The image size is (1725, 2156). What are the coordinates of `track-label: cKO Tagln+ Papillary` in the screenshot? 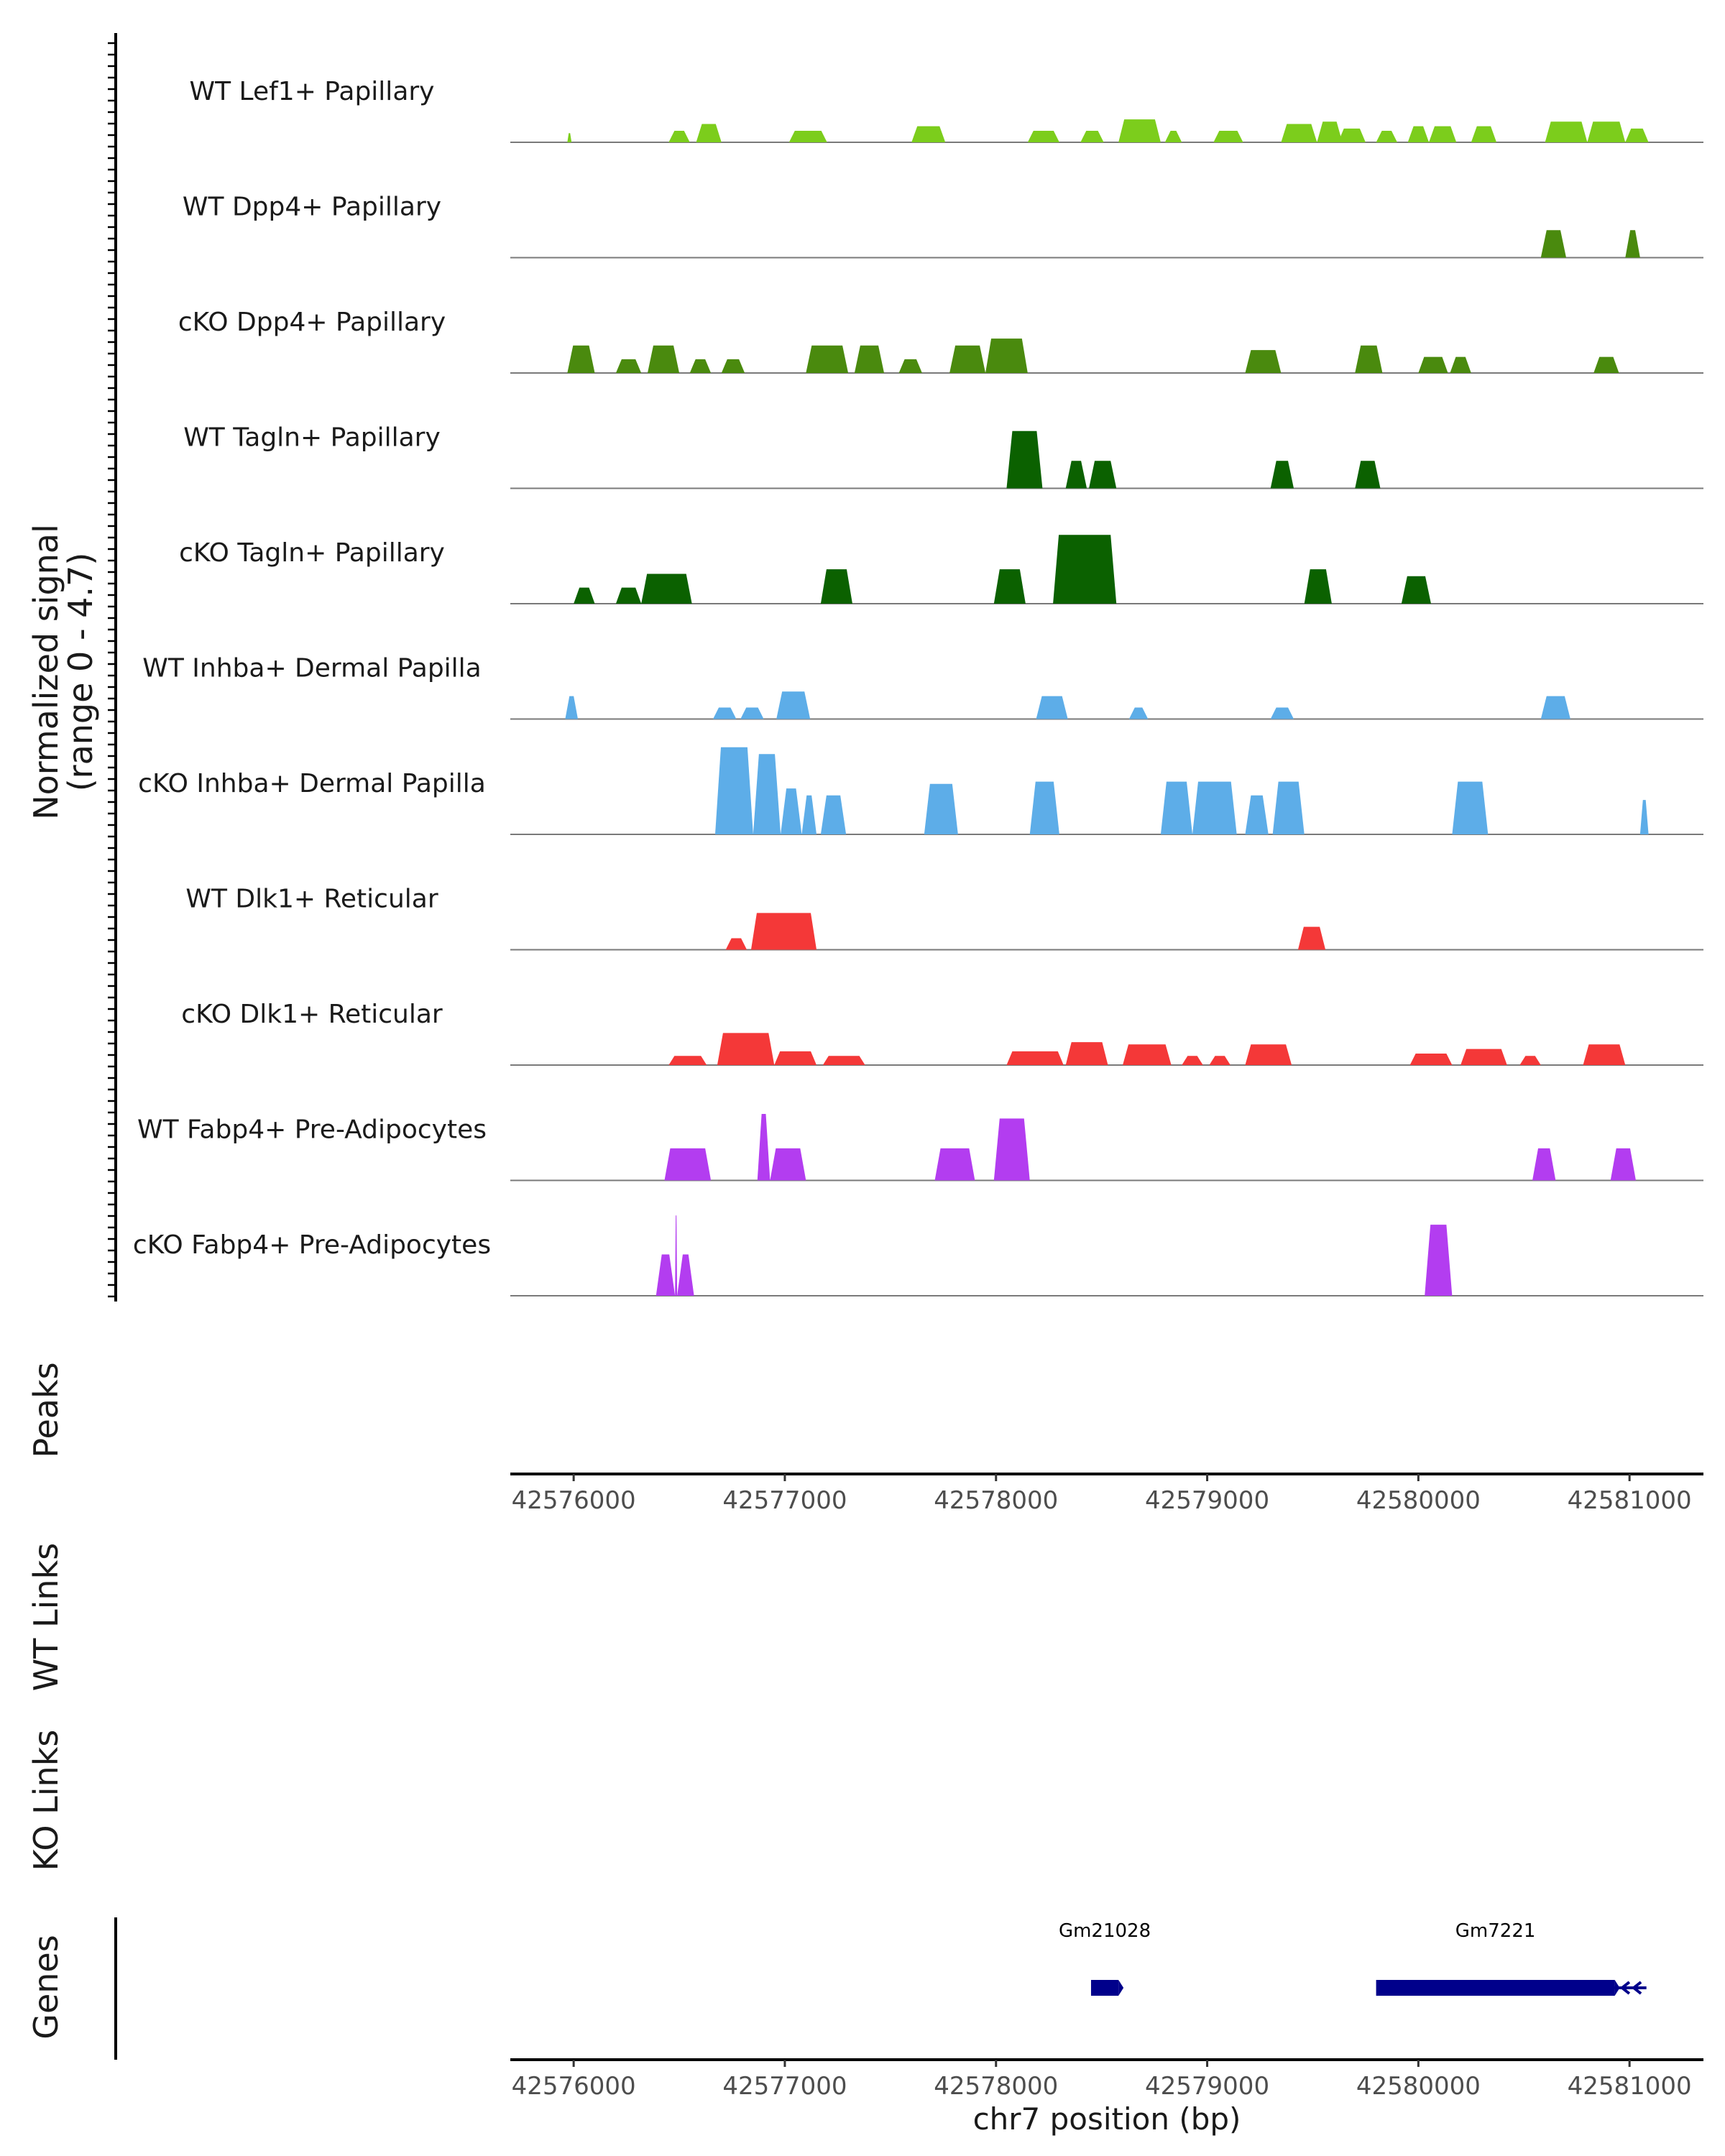 It's located at (312, 553).